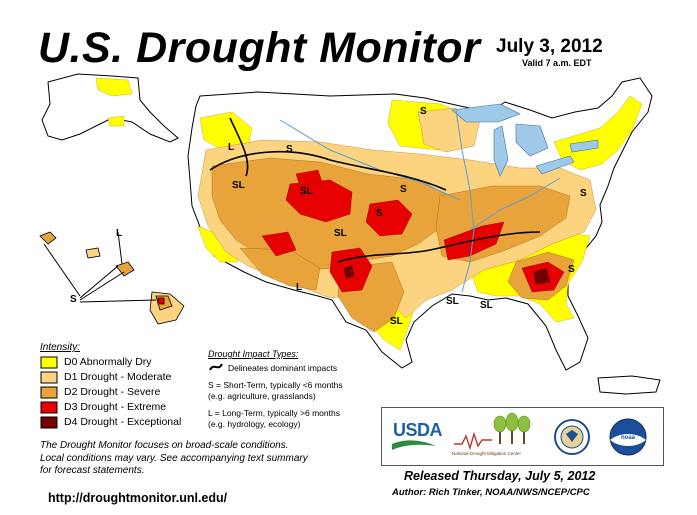 The width and height of the screenshot is (697, 515). Describe the element at coordinates (92, 470) in the screenshot. I see `note-line-3: for forecast statements.` at that location.